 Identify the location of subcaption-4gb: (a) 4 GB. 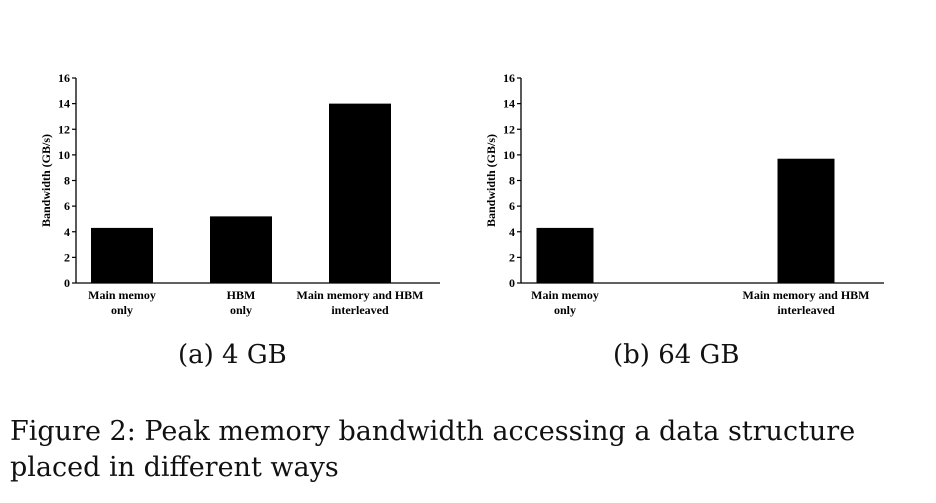
(232, 355).